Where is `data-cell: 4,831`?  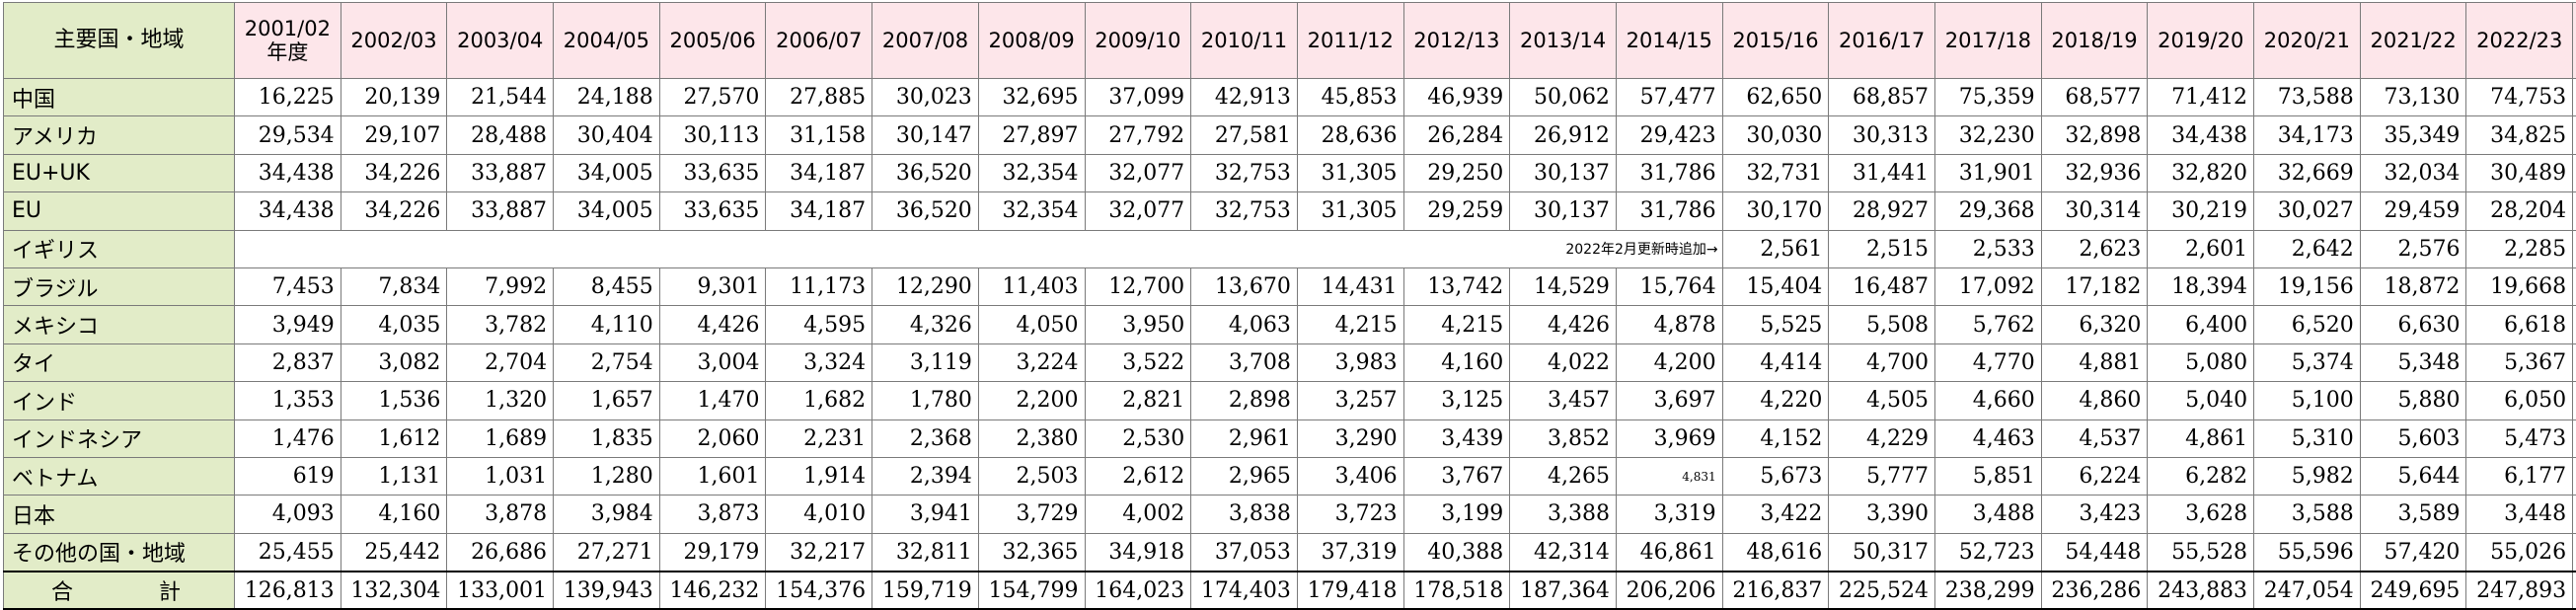
data-cell: 4,831 is located at coordinates (1669, 476).